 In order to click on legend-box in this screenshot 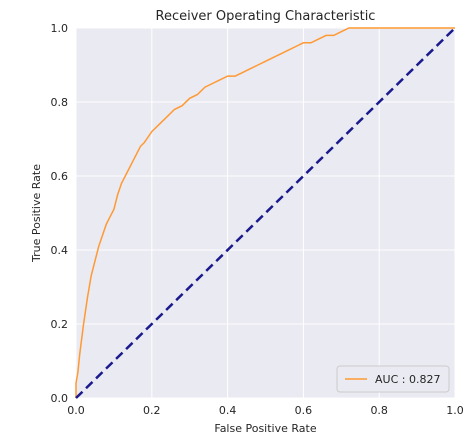, I will do `click(393, 379)`.